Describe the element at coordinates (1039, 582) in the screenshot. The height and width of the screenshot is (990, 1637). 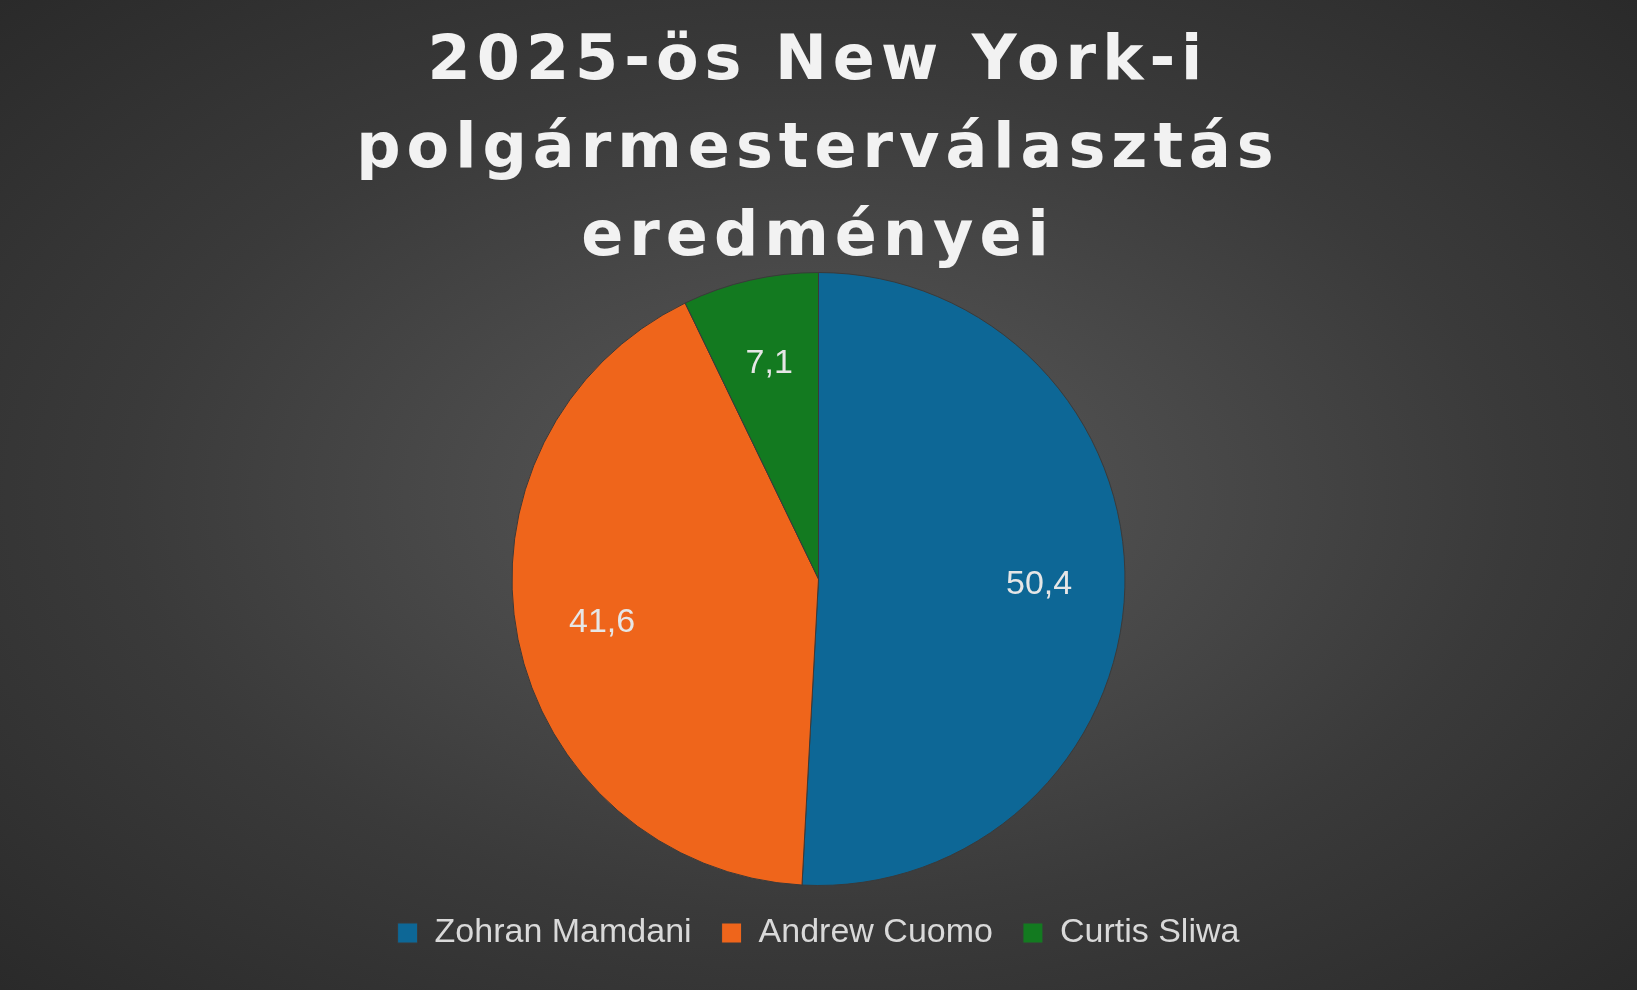
I see `data-label: 50,4` at that location.